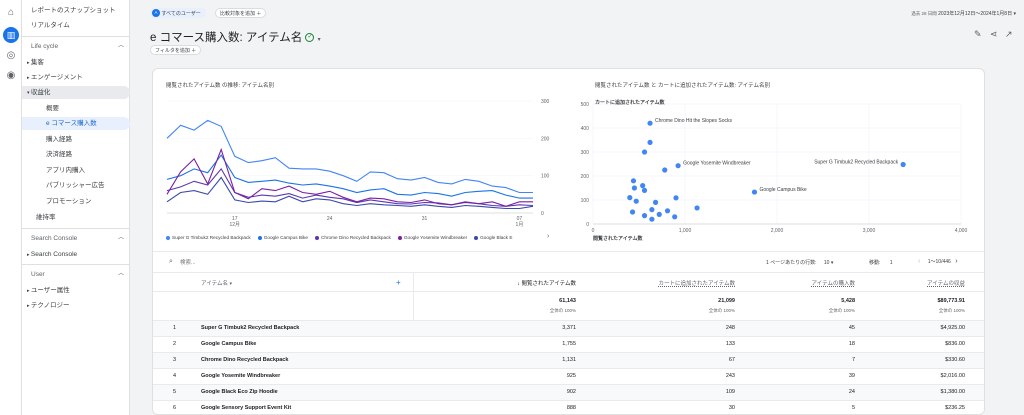 The image size is (1024, 415). I want to click on sidebar-item-acquisition: ▸ 集客, so click(76, 62).